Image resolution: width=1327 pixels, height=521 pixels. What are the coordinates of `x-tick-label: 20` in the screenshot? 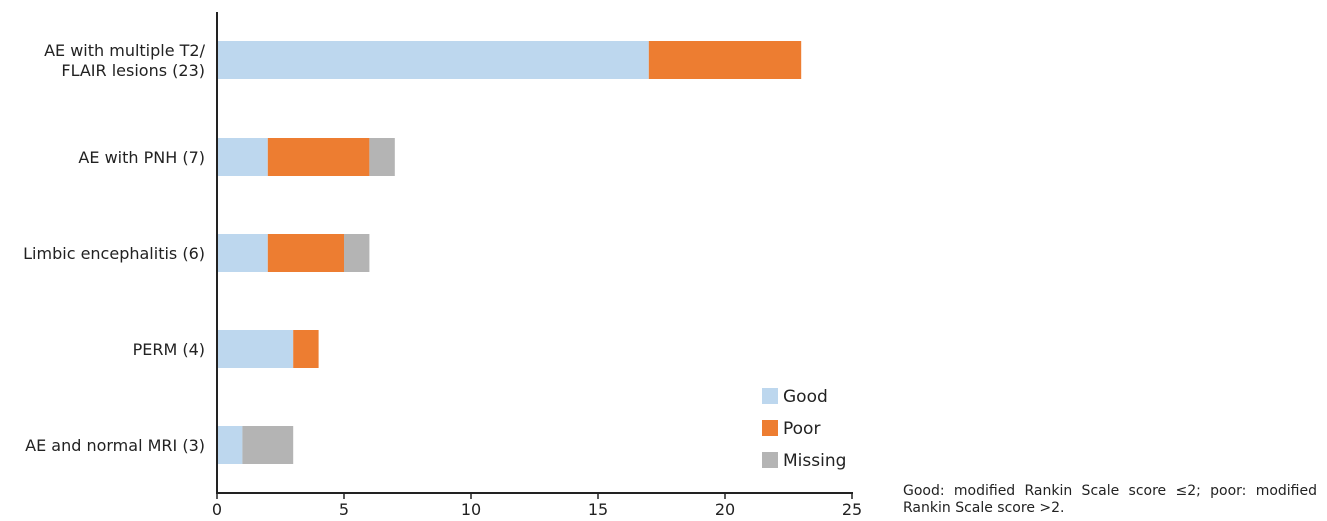 It's located at (725, 509).